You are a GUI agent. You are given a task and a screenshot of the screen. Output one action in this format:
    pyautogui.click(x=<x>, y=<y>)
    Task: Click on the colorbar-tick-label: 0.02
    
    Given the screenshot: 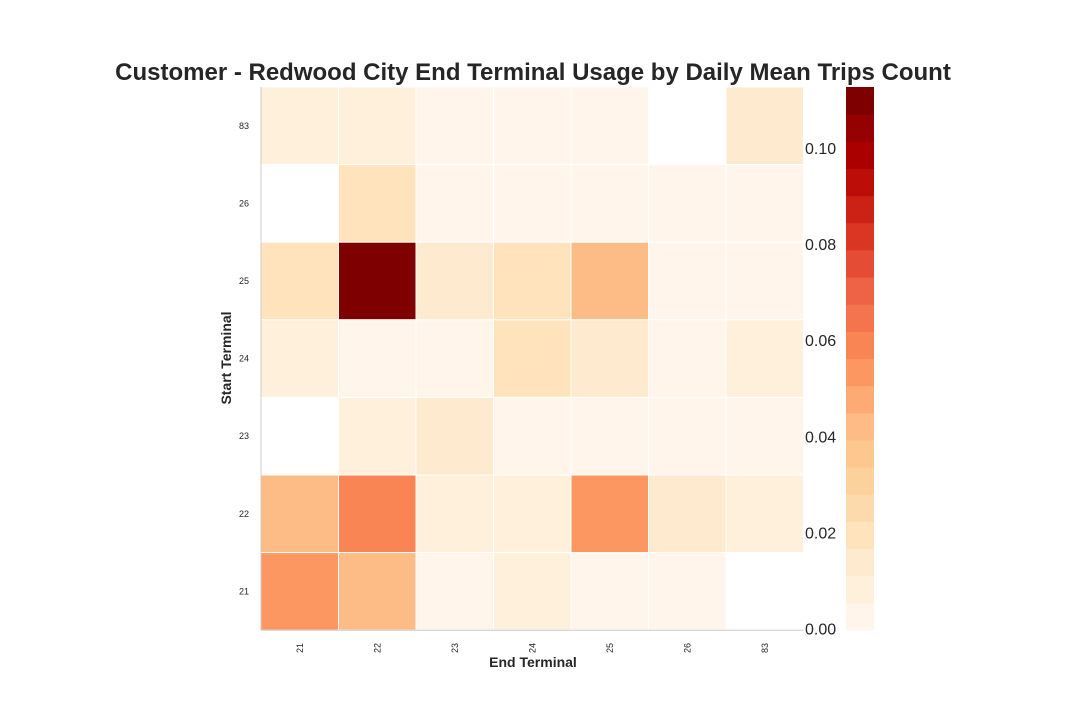 What is the action you would take?
    pyautogui.click(x=820, y=533)
    